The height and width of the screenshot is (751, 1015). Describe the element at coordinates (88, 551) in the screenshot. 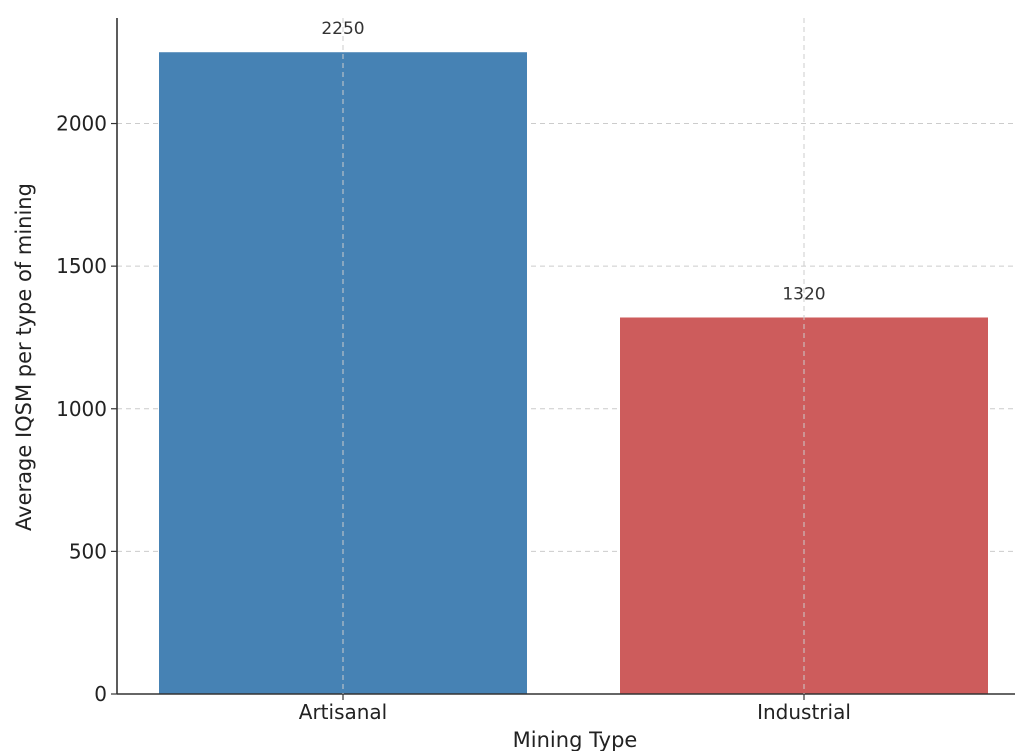

I see `y-tick-label: 500` at that location.